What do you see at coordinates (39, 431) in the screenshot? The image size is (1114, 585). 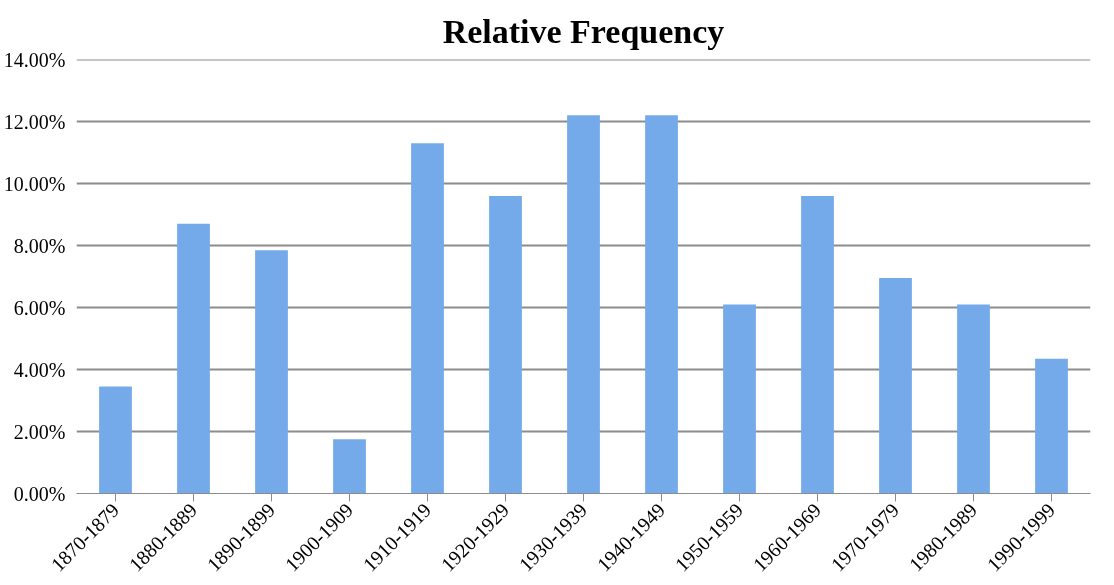 I see `y-tick-label: 2.00%` at bounding box center [39, 431].